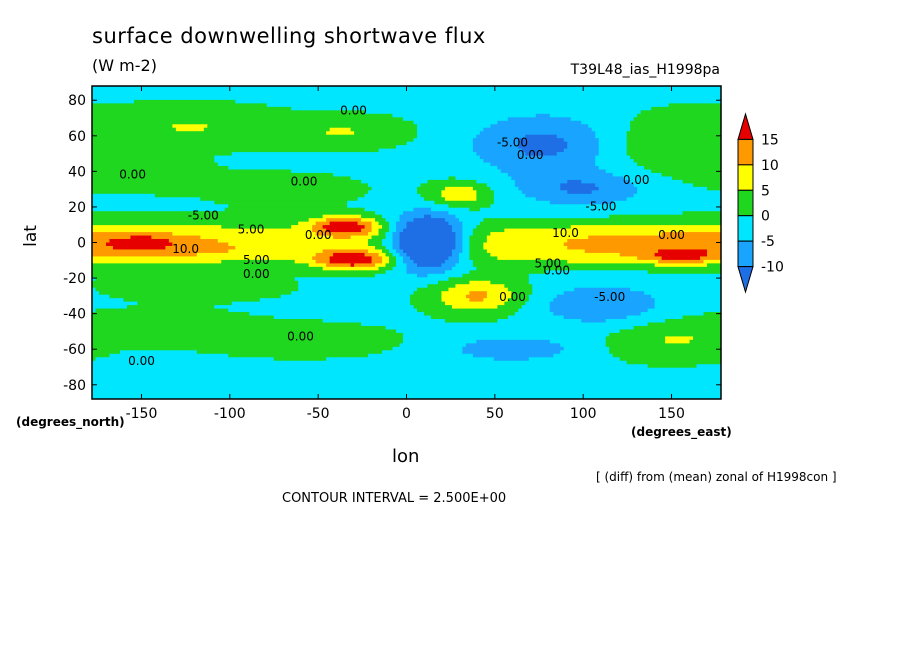 Image resolution: width=904 pixels, height=654 pixels. Describe the element at coordinates (77, 137) in the screenshot. I see `y-tick-label: 60` at that location.